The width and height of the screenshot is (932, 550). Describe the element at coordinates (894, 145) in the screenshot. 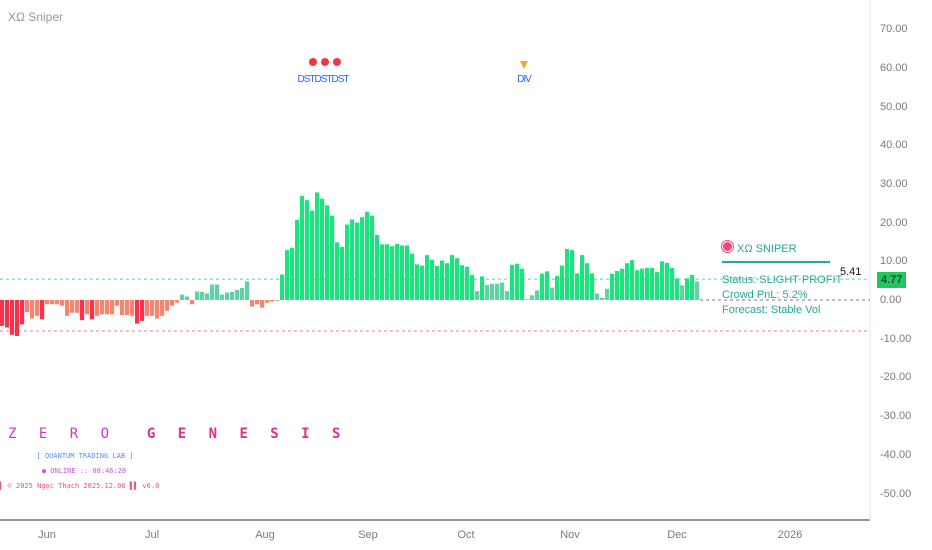

I see `price-tick: 40.00` at that location.